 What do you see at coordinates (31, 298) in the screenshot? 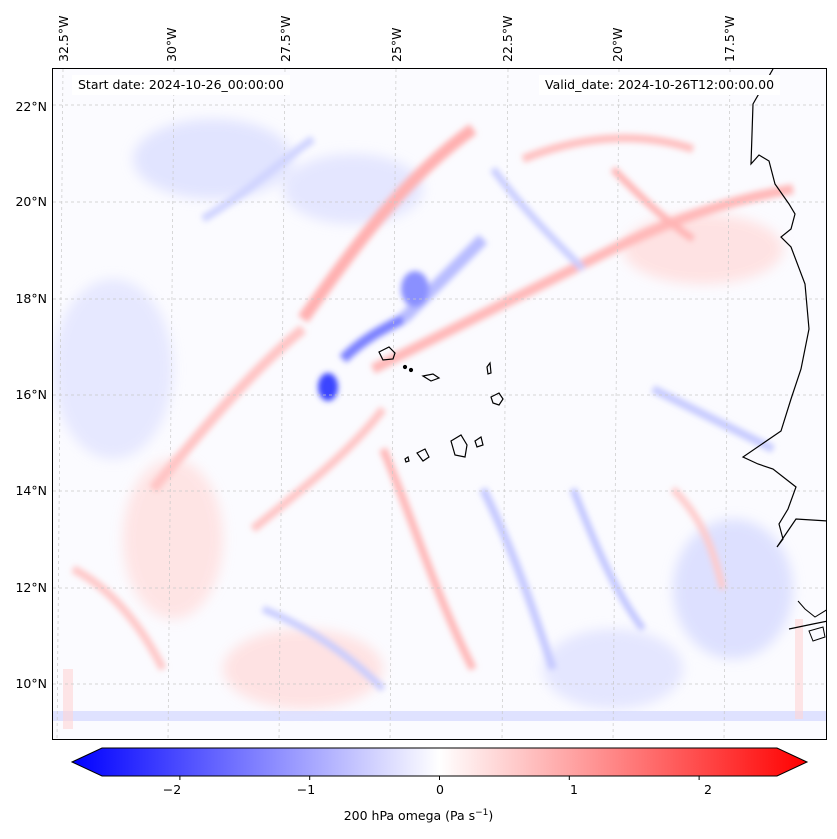
I see `latitude-label-18n: 18°N` at bounding box center [31, 298].